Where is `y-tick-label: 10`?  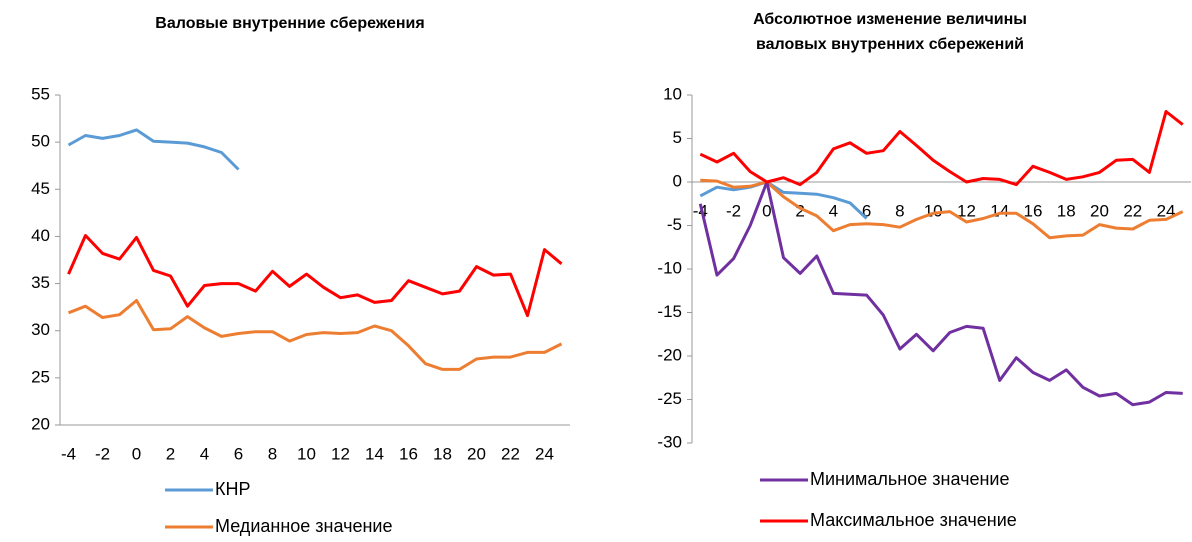 y-tick-label: 10 is located at coordinates (672, 93).